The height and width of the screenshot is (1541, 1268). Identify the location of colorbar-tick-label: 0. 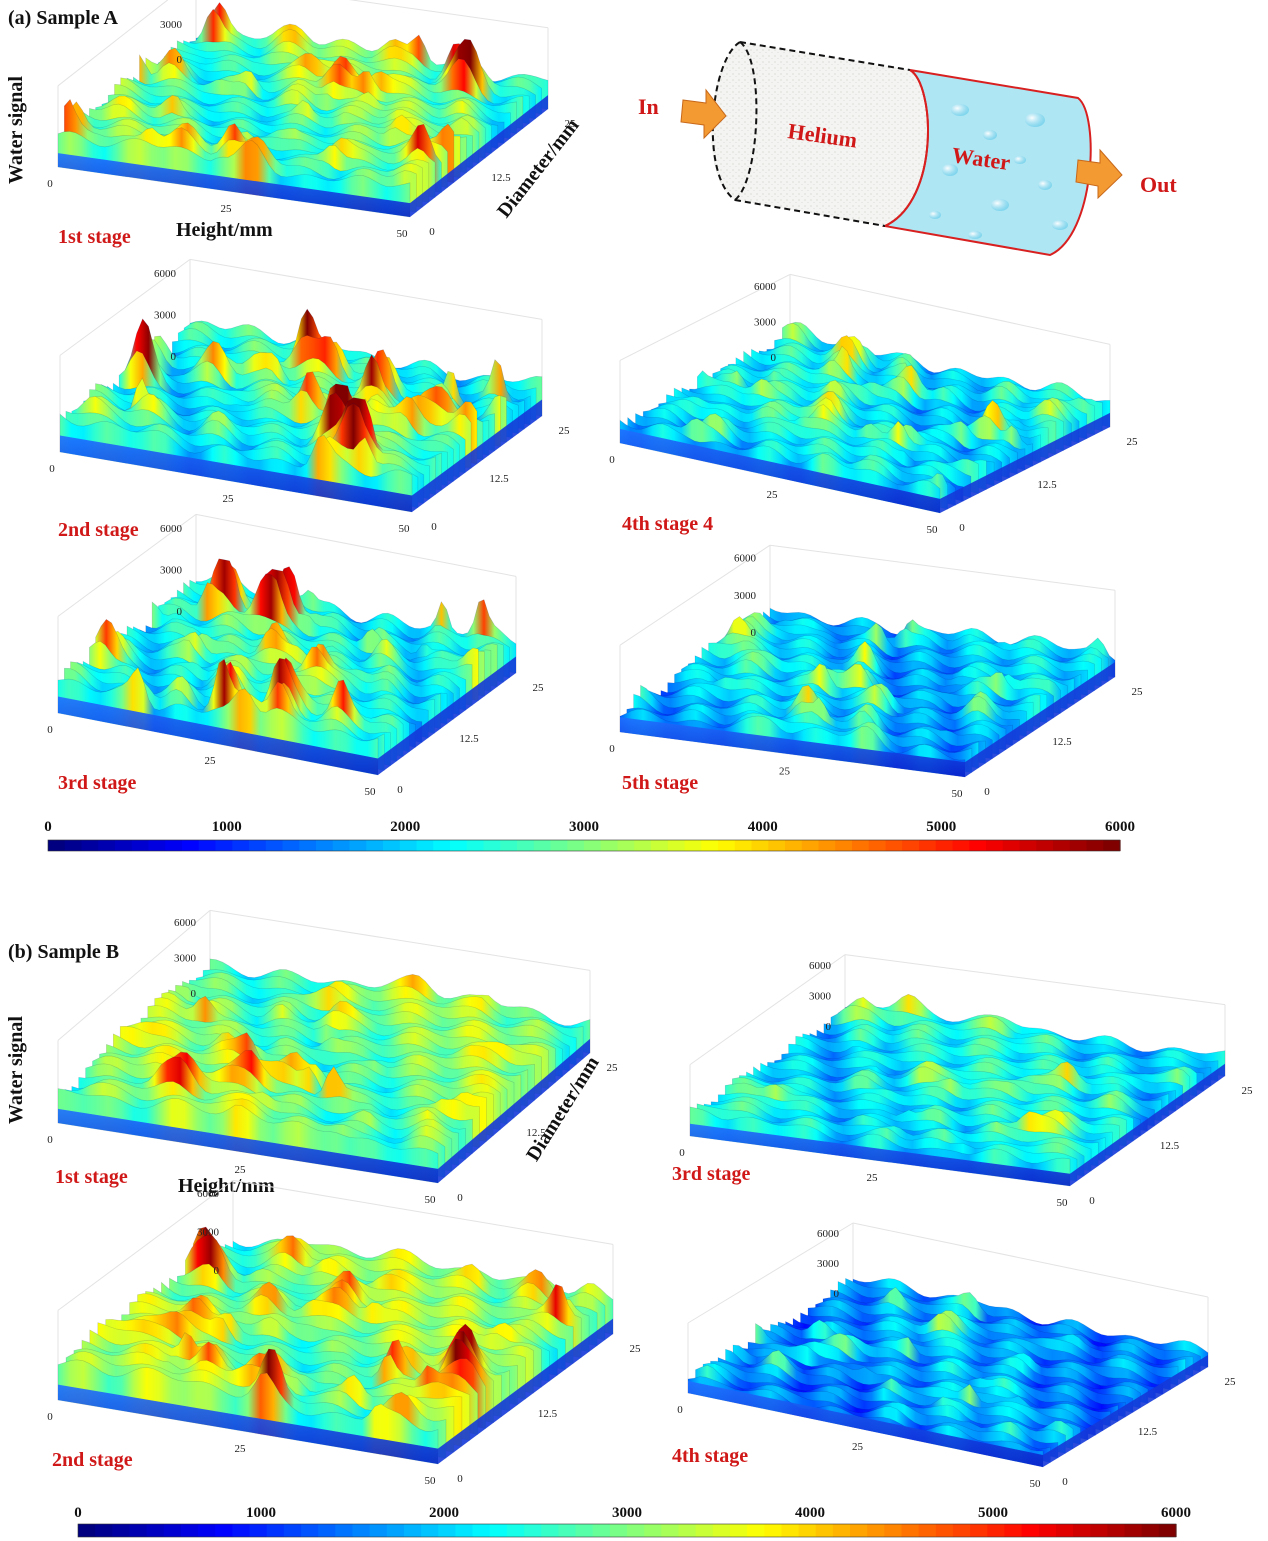
(78, 1513).